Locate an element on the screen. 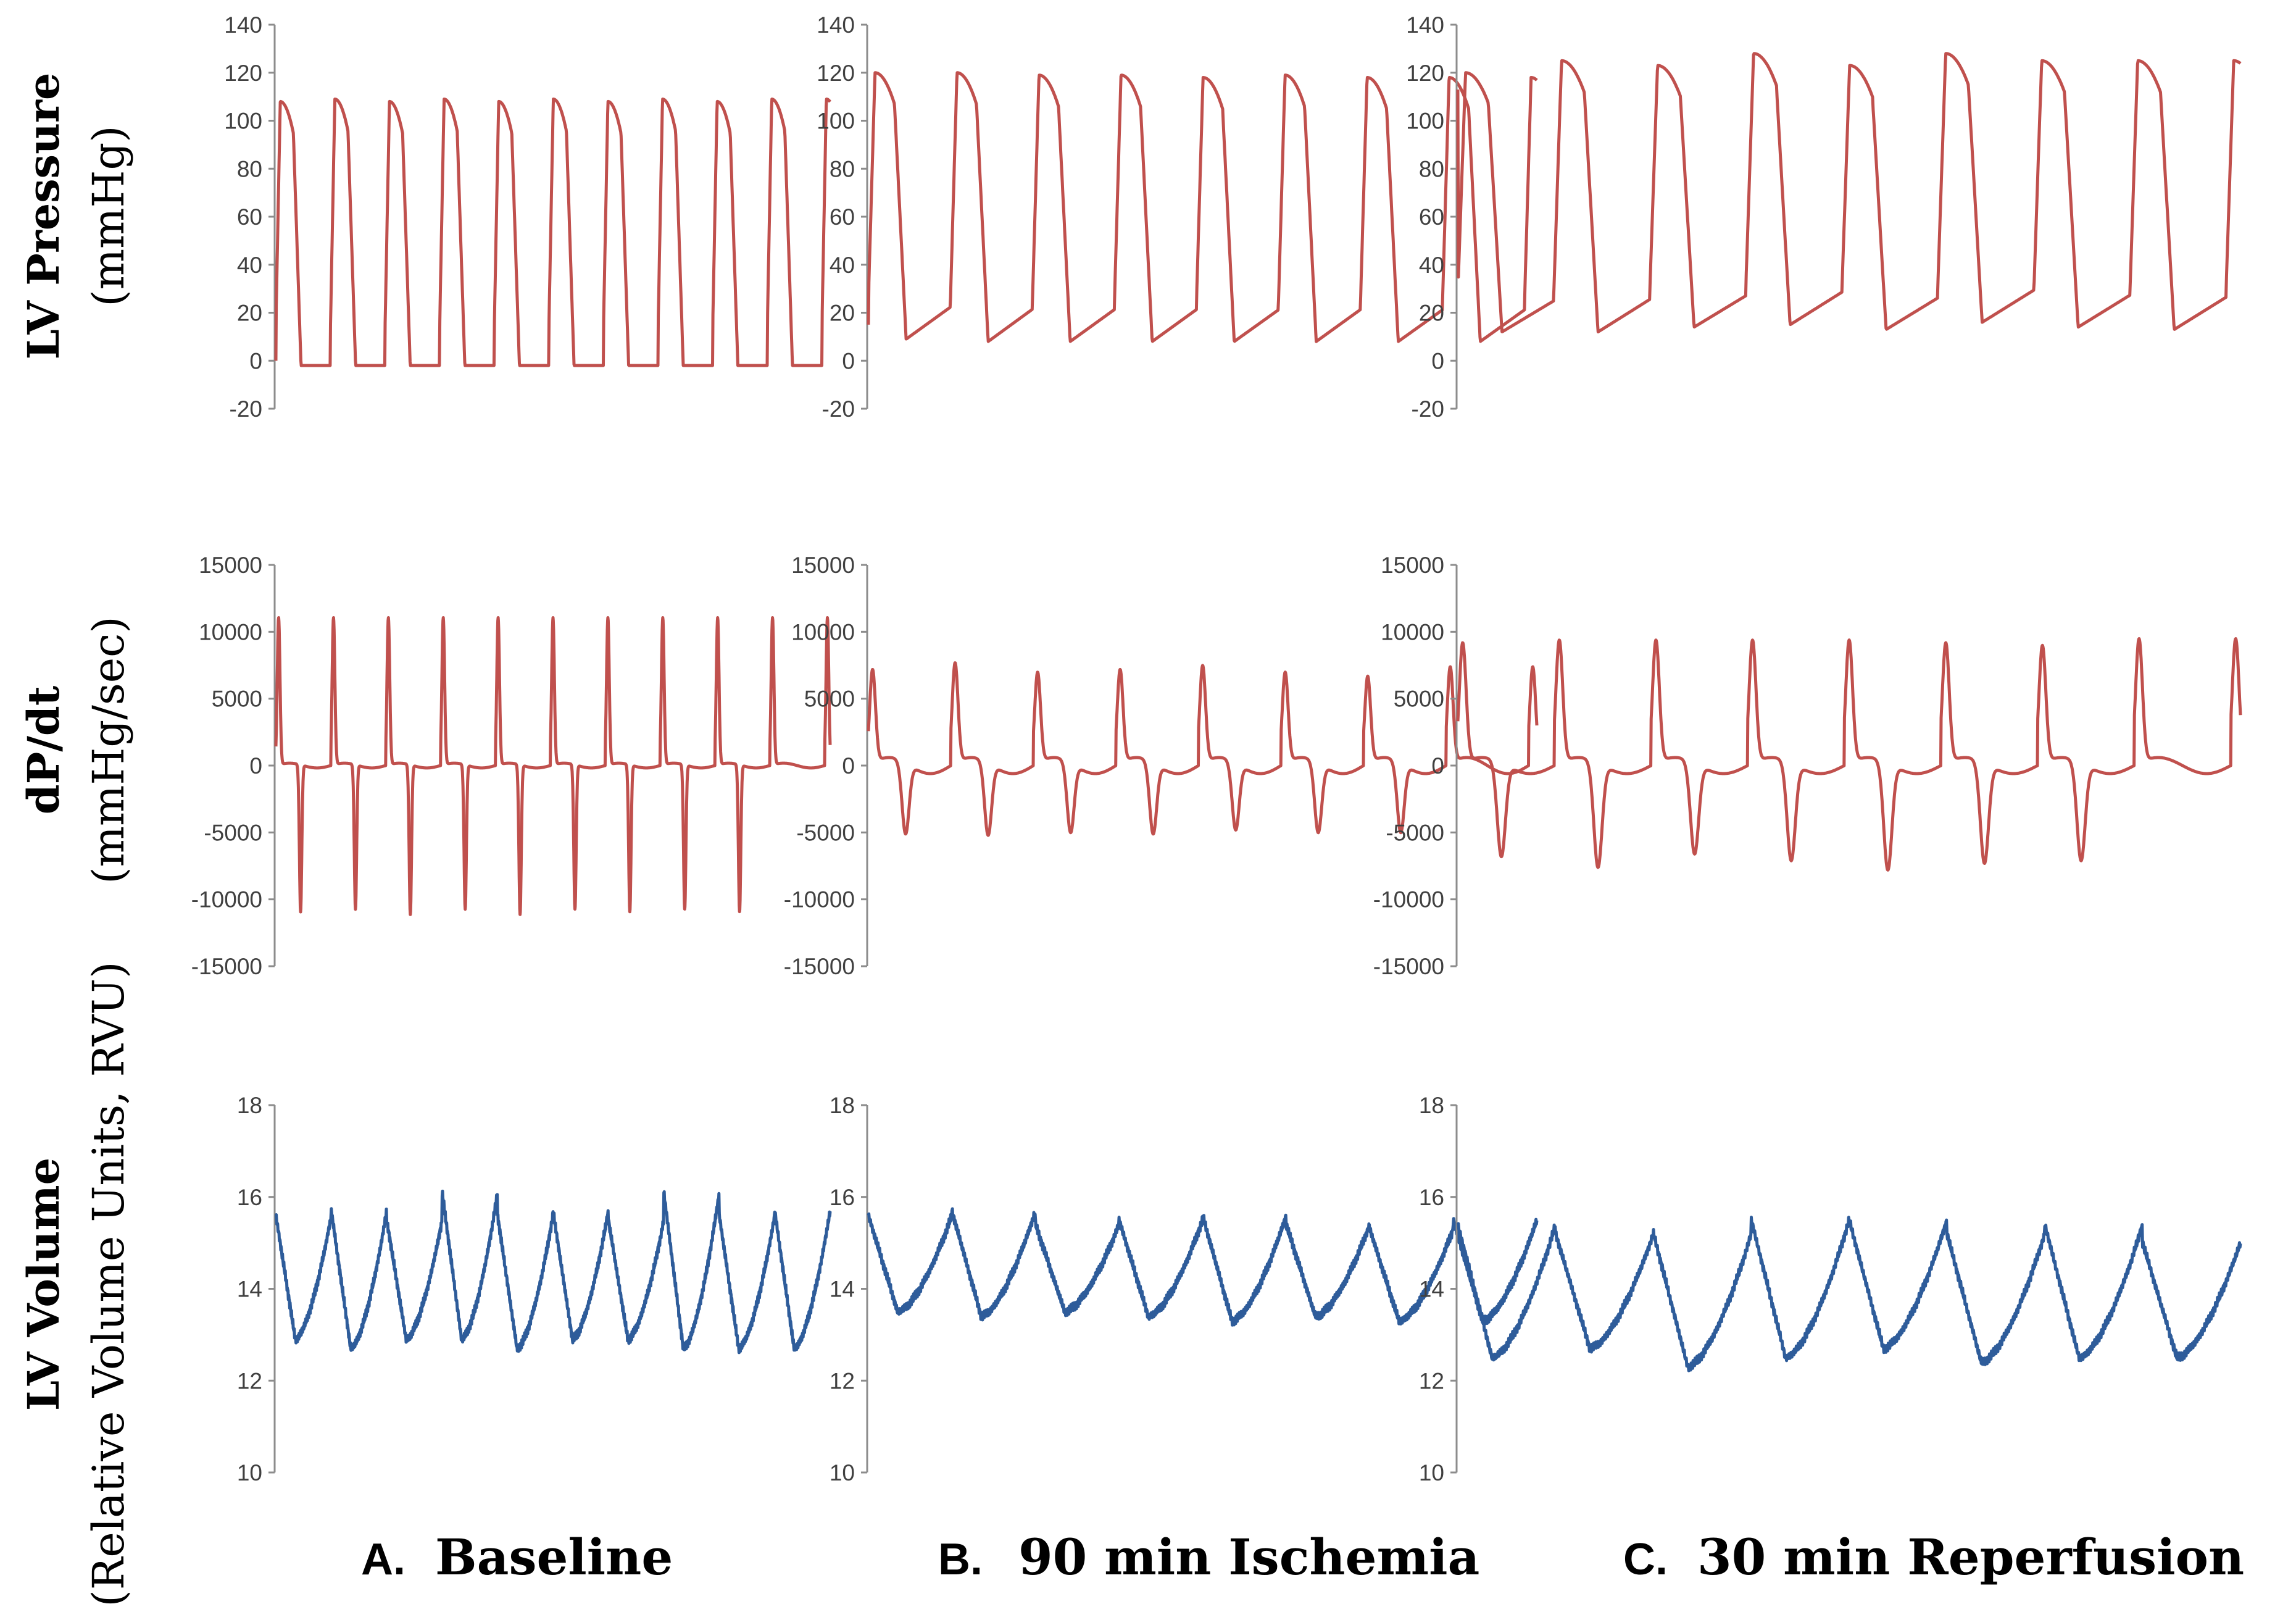  chart-lv-pressure-baseline: 140 120 100 80 60 40 20 0 -20 is located at coordinates (528, 217).